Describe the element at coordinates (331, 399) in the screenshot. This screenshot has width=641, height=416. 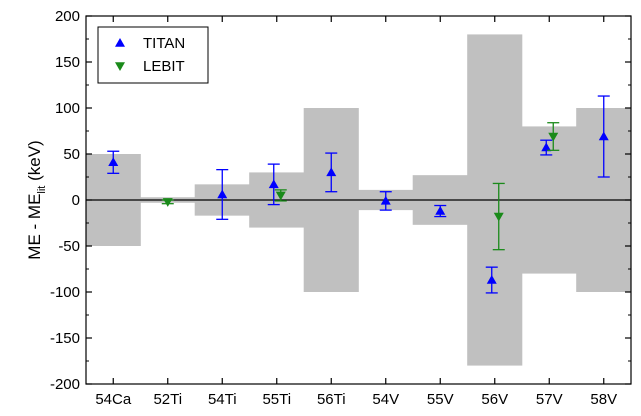
I see `x-tick-label-56Ti: 56Ti` at that location.